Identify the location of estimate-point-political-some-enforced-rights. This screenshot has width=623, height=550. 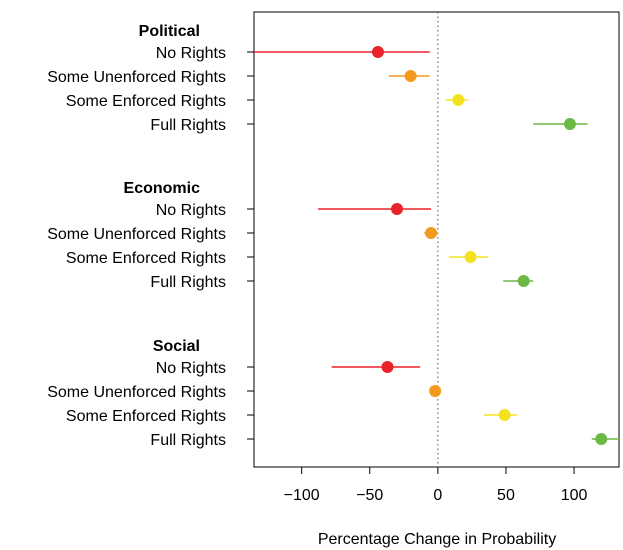
(458, 100).